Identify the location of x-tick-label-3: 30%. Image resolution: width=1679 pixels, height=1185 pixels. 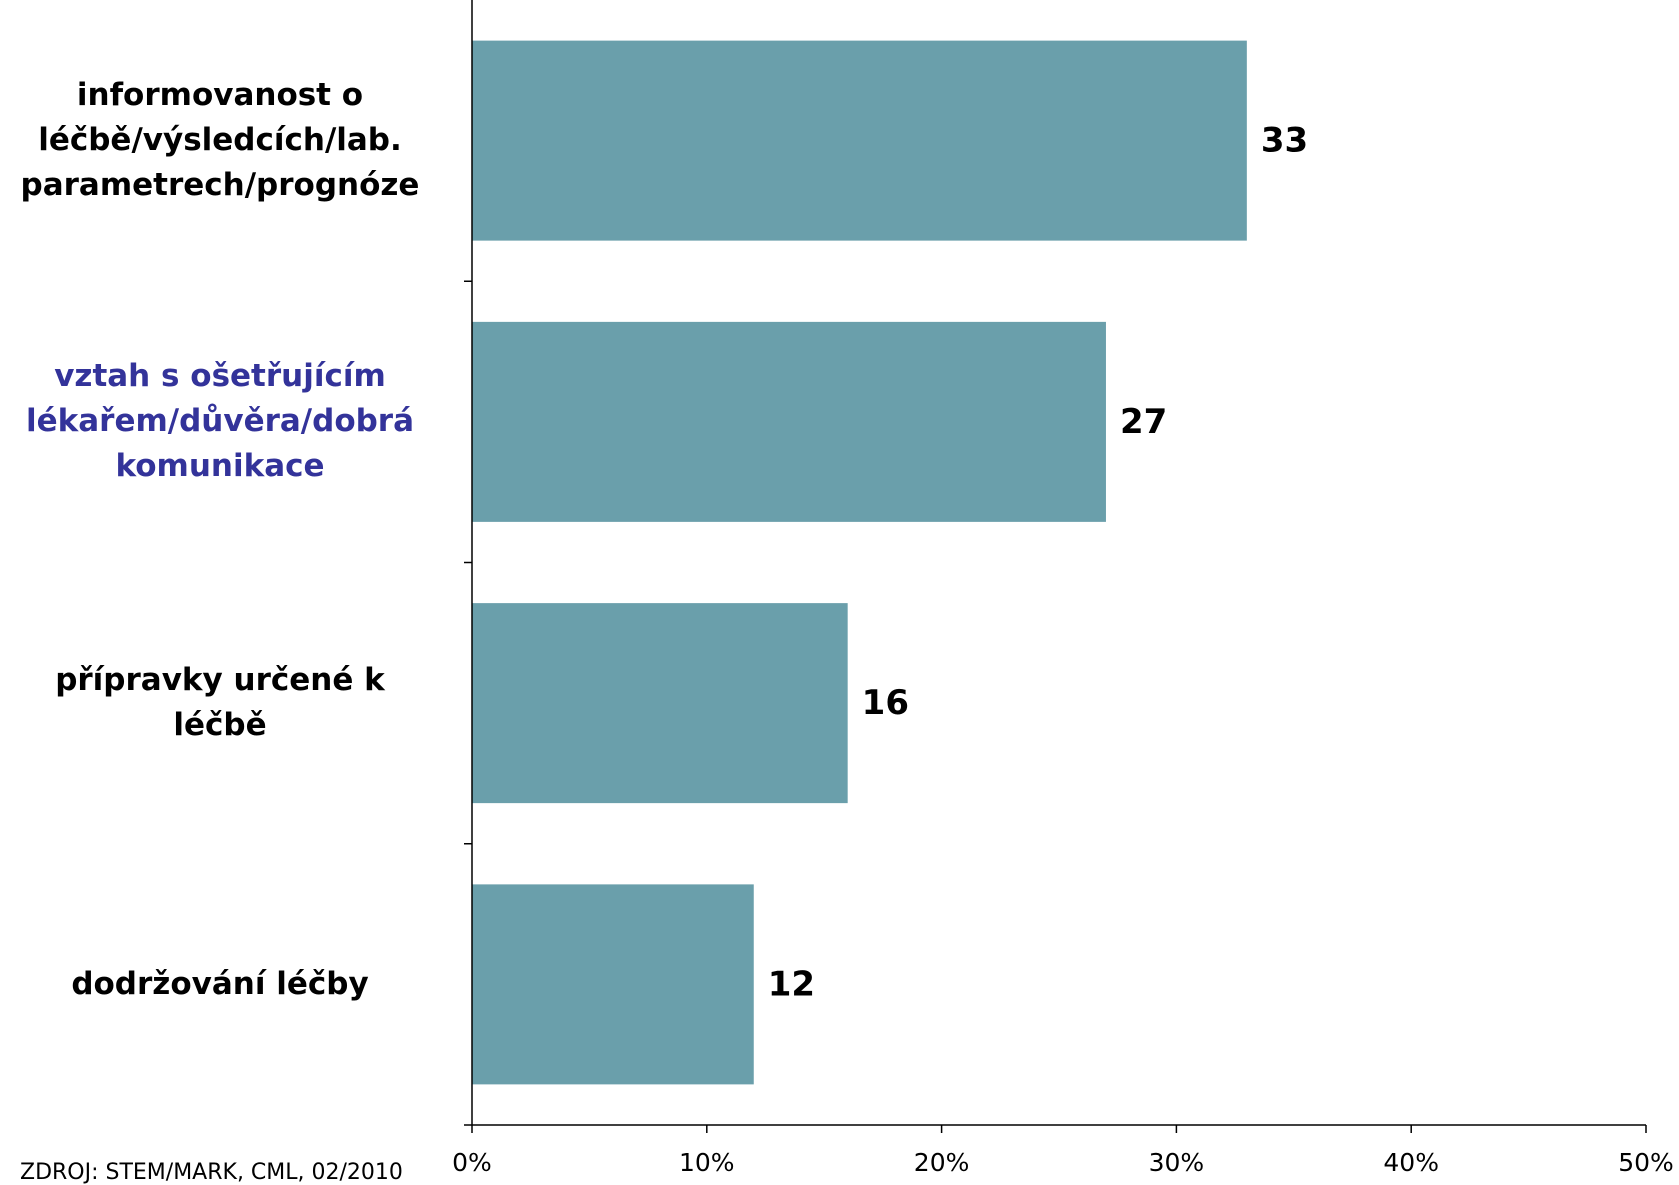
(1177, 1162).